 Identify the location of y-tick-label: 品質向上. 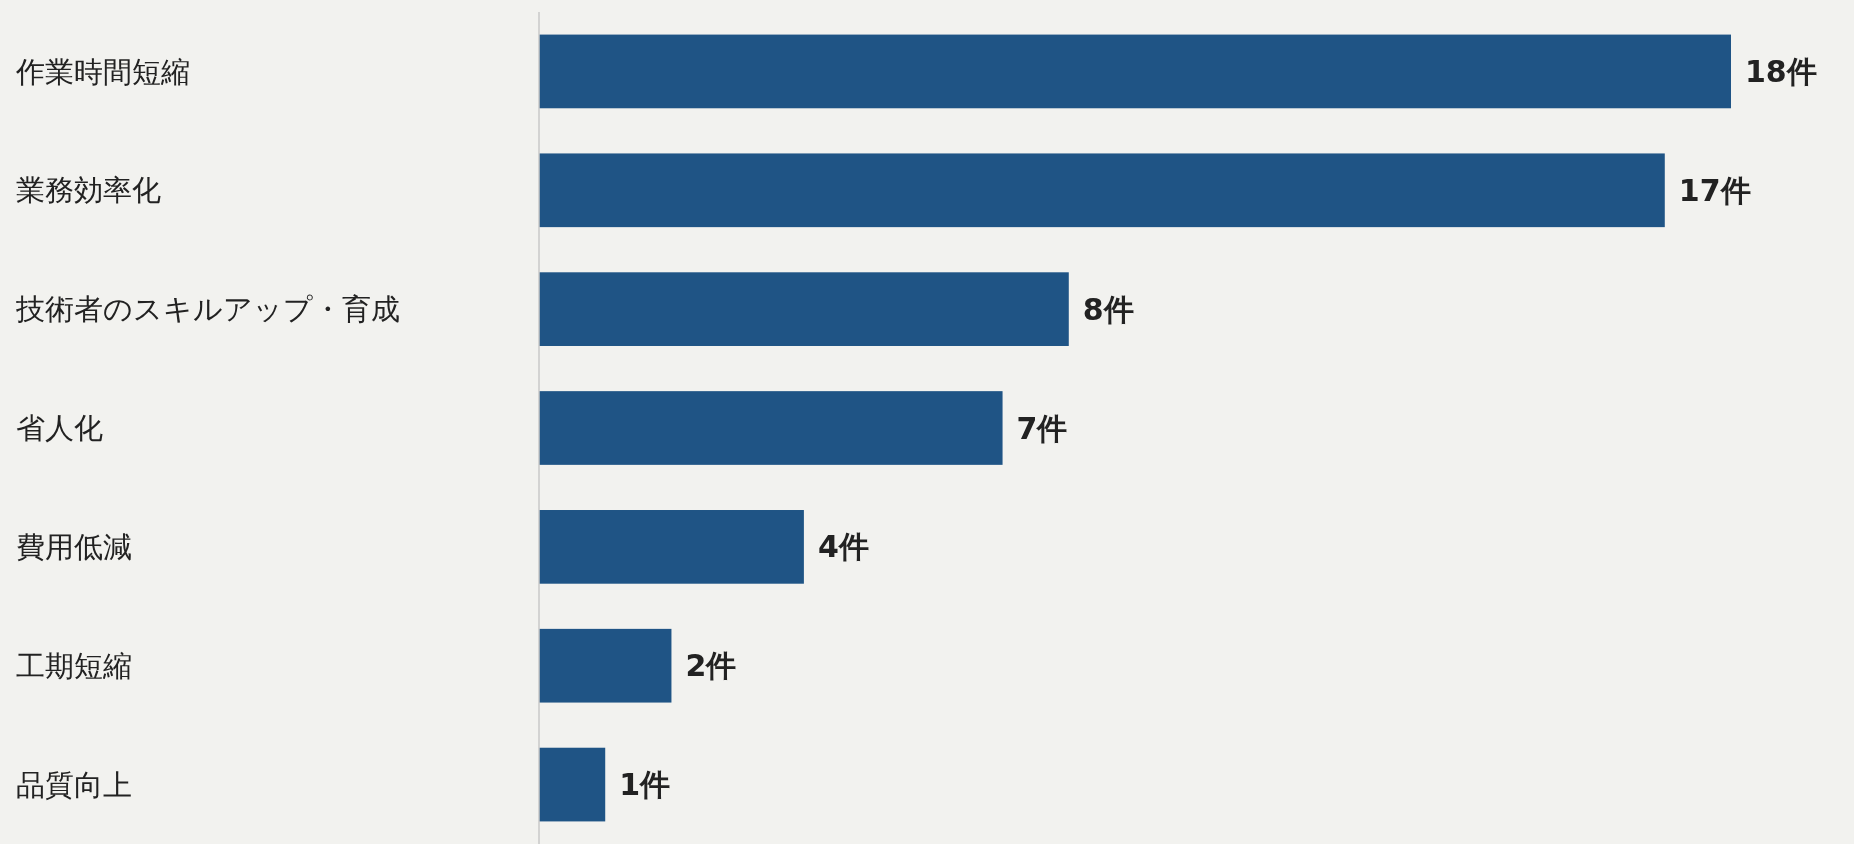
(74, 784).